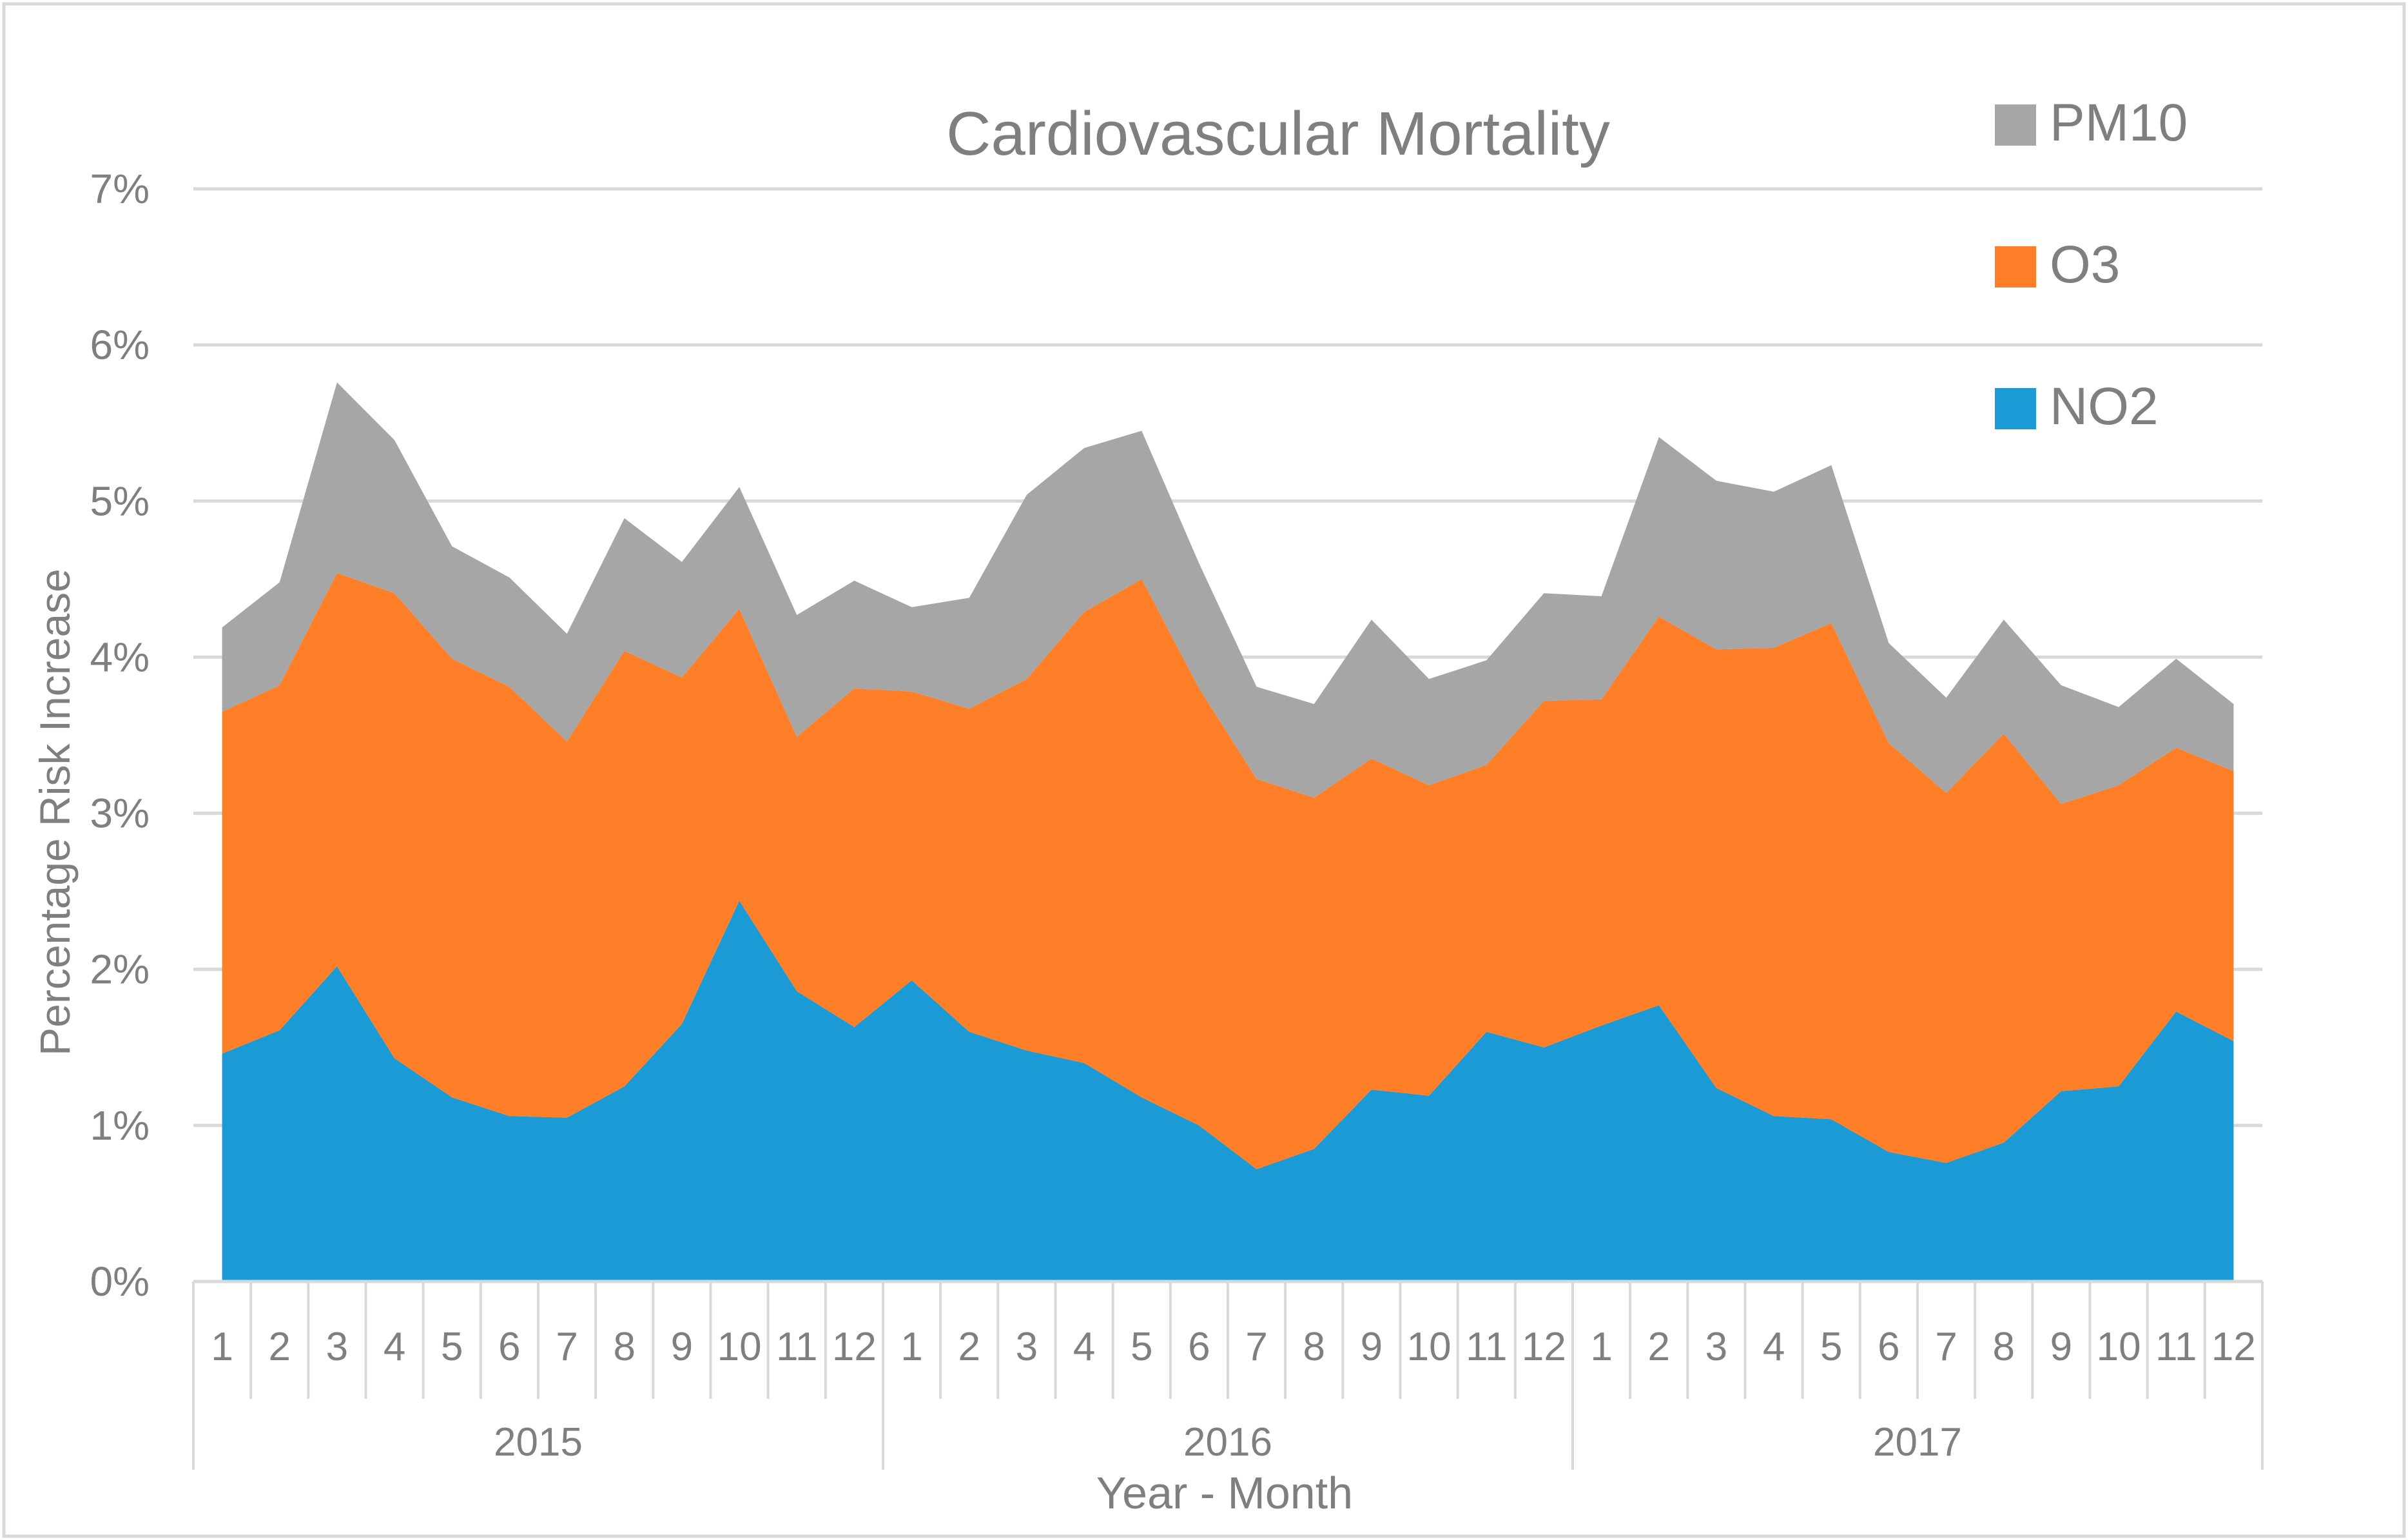  I want to click on legend-label-no2: NO2, so click(2104, 406).